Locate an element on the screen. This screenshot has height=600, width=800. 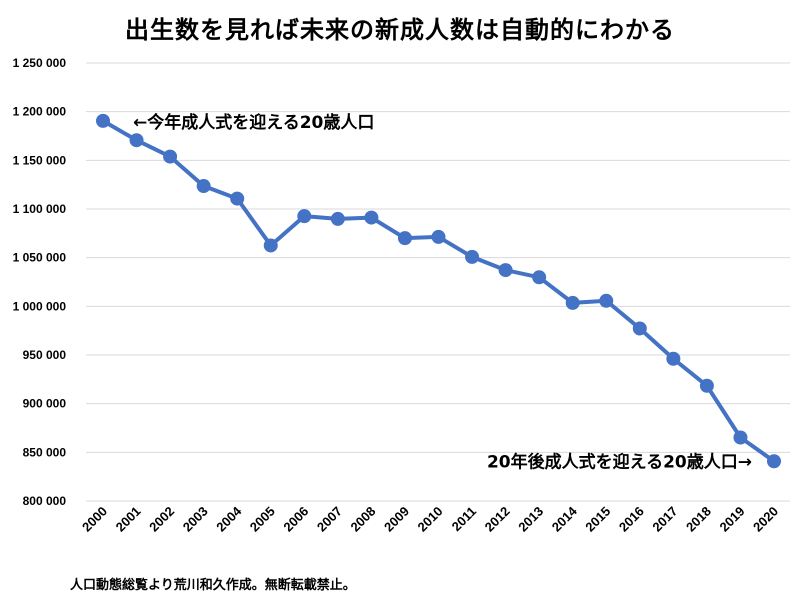
x-tick-label: 2003 is located at coordinates (195, 519).